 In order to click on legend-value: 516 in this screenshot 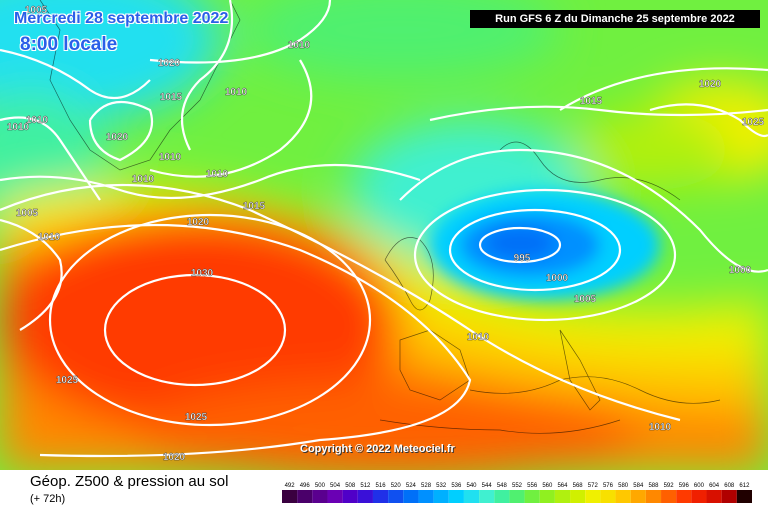, I will do `click(381, 486)`.